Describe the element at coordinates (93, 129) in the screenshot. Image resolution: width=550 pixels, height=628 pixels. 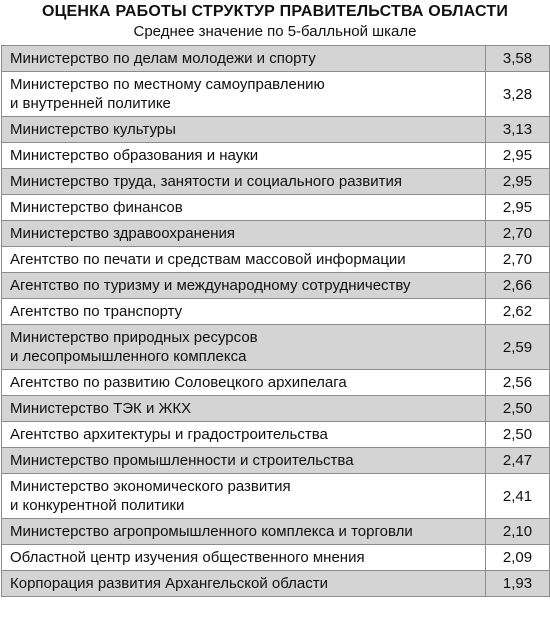
I see `agency-name-line: Министерство культуры` at that location.